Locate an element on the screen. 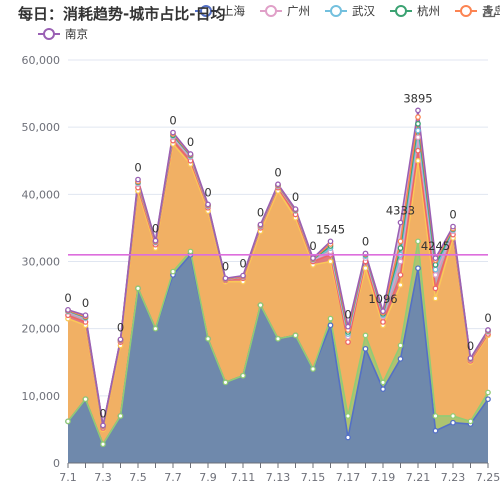 This screenshot has height=500, width=500. x-tick-label: 7.5 is located at coordinates (138, 477).